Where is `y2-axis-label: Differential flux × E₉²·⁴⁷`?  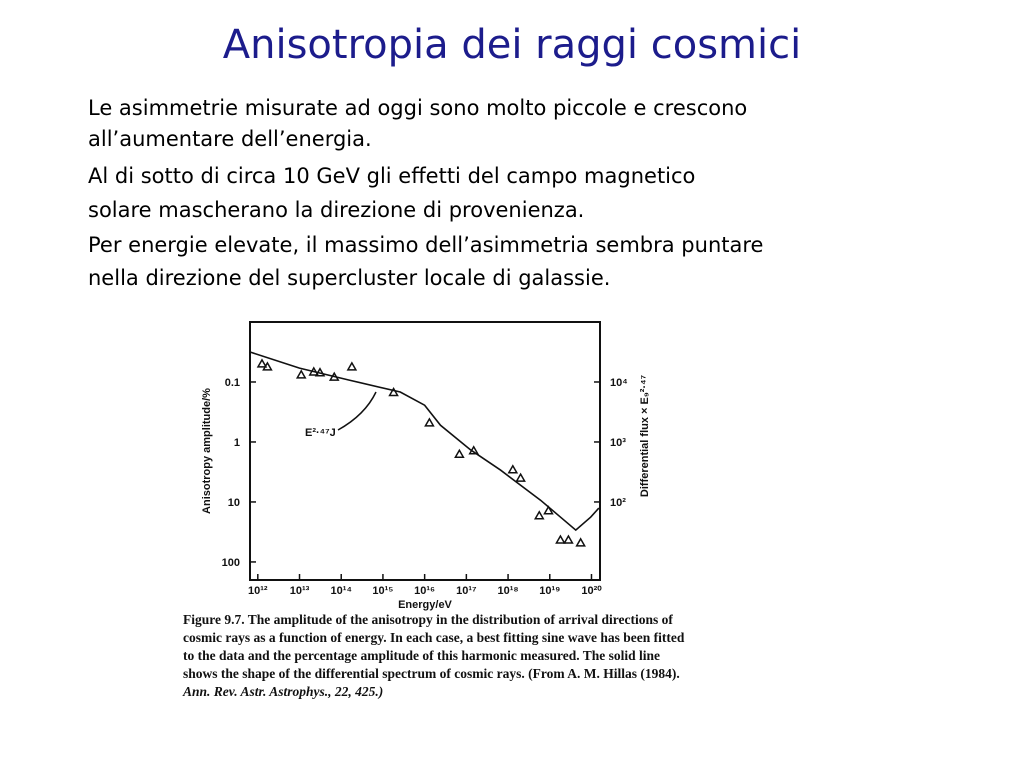 y2-axis-label: Differential flux × E₉²·⁴⁷ is located at coordinates (645, 435).